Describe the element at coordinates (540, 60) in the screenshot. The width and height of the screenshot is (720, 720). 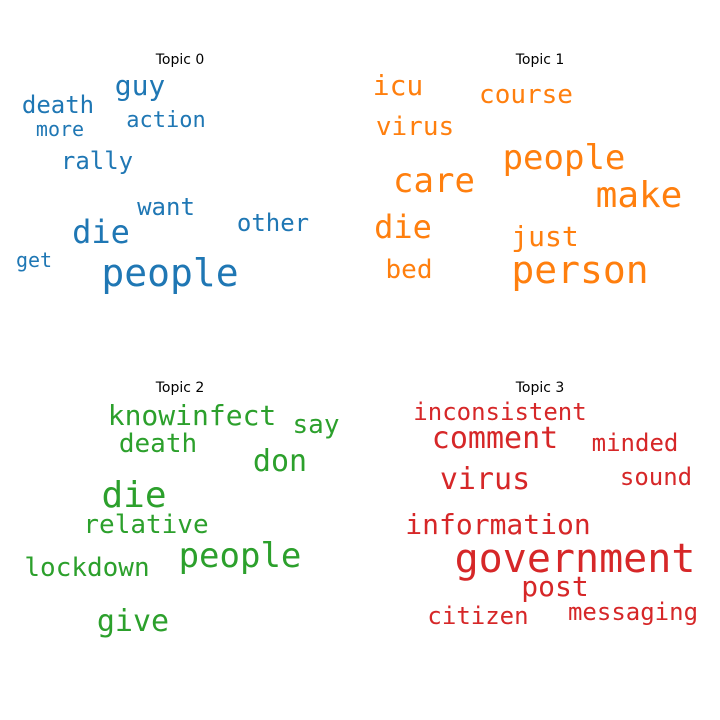
I see `panel-title: Topic 1` at that location.